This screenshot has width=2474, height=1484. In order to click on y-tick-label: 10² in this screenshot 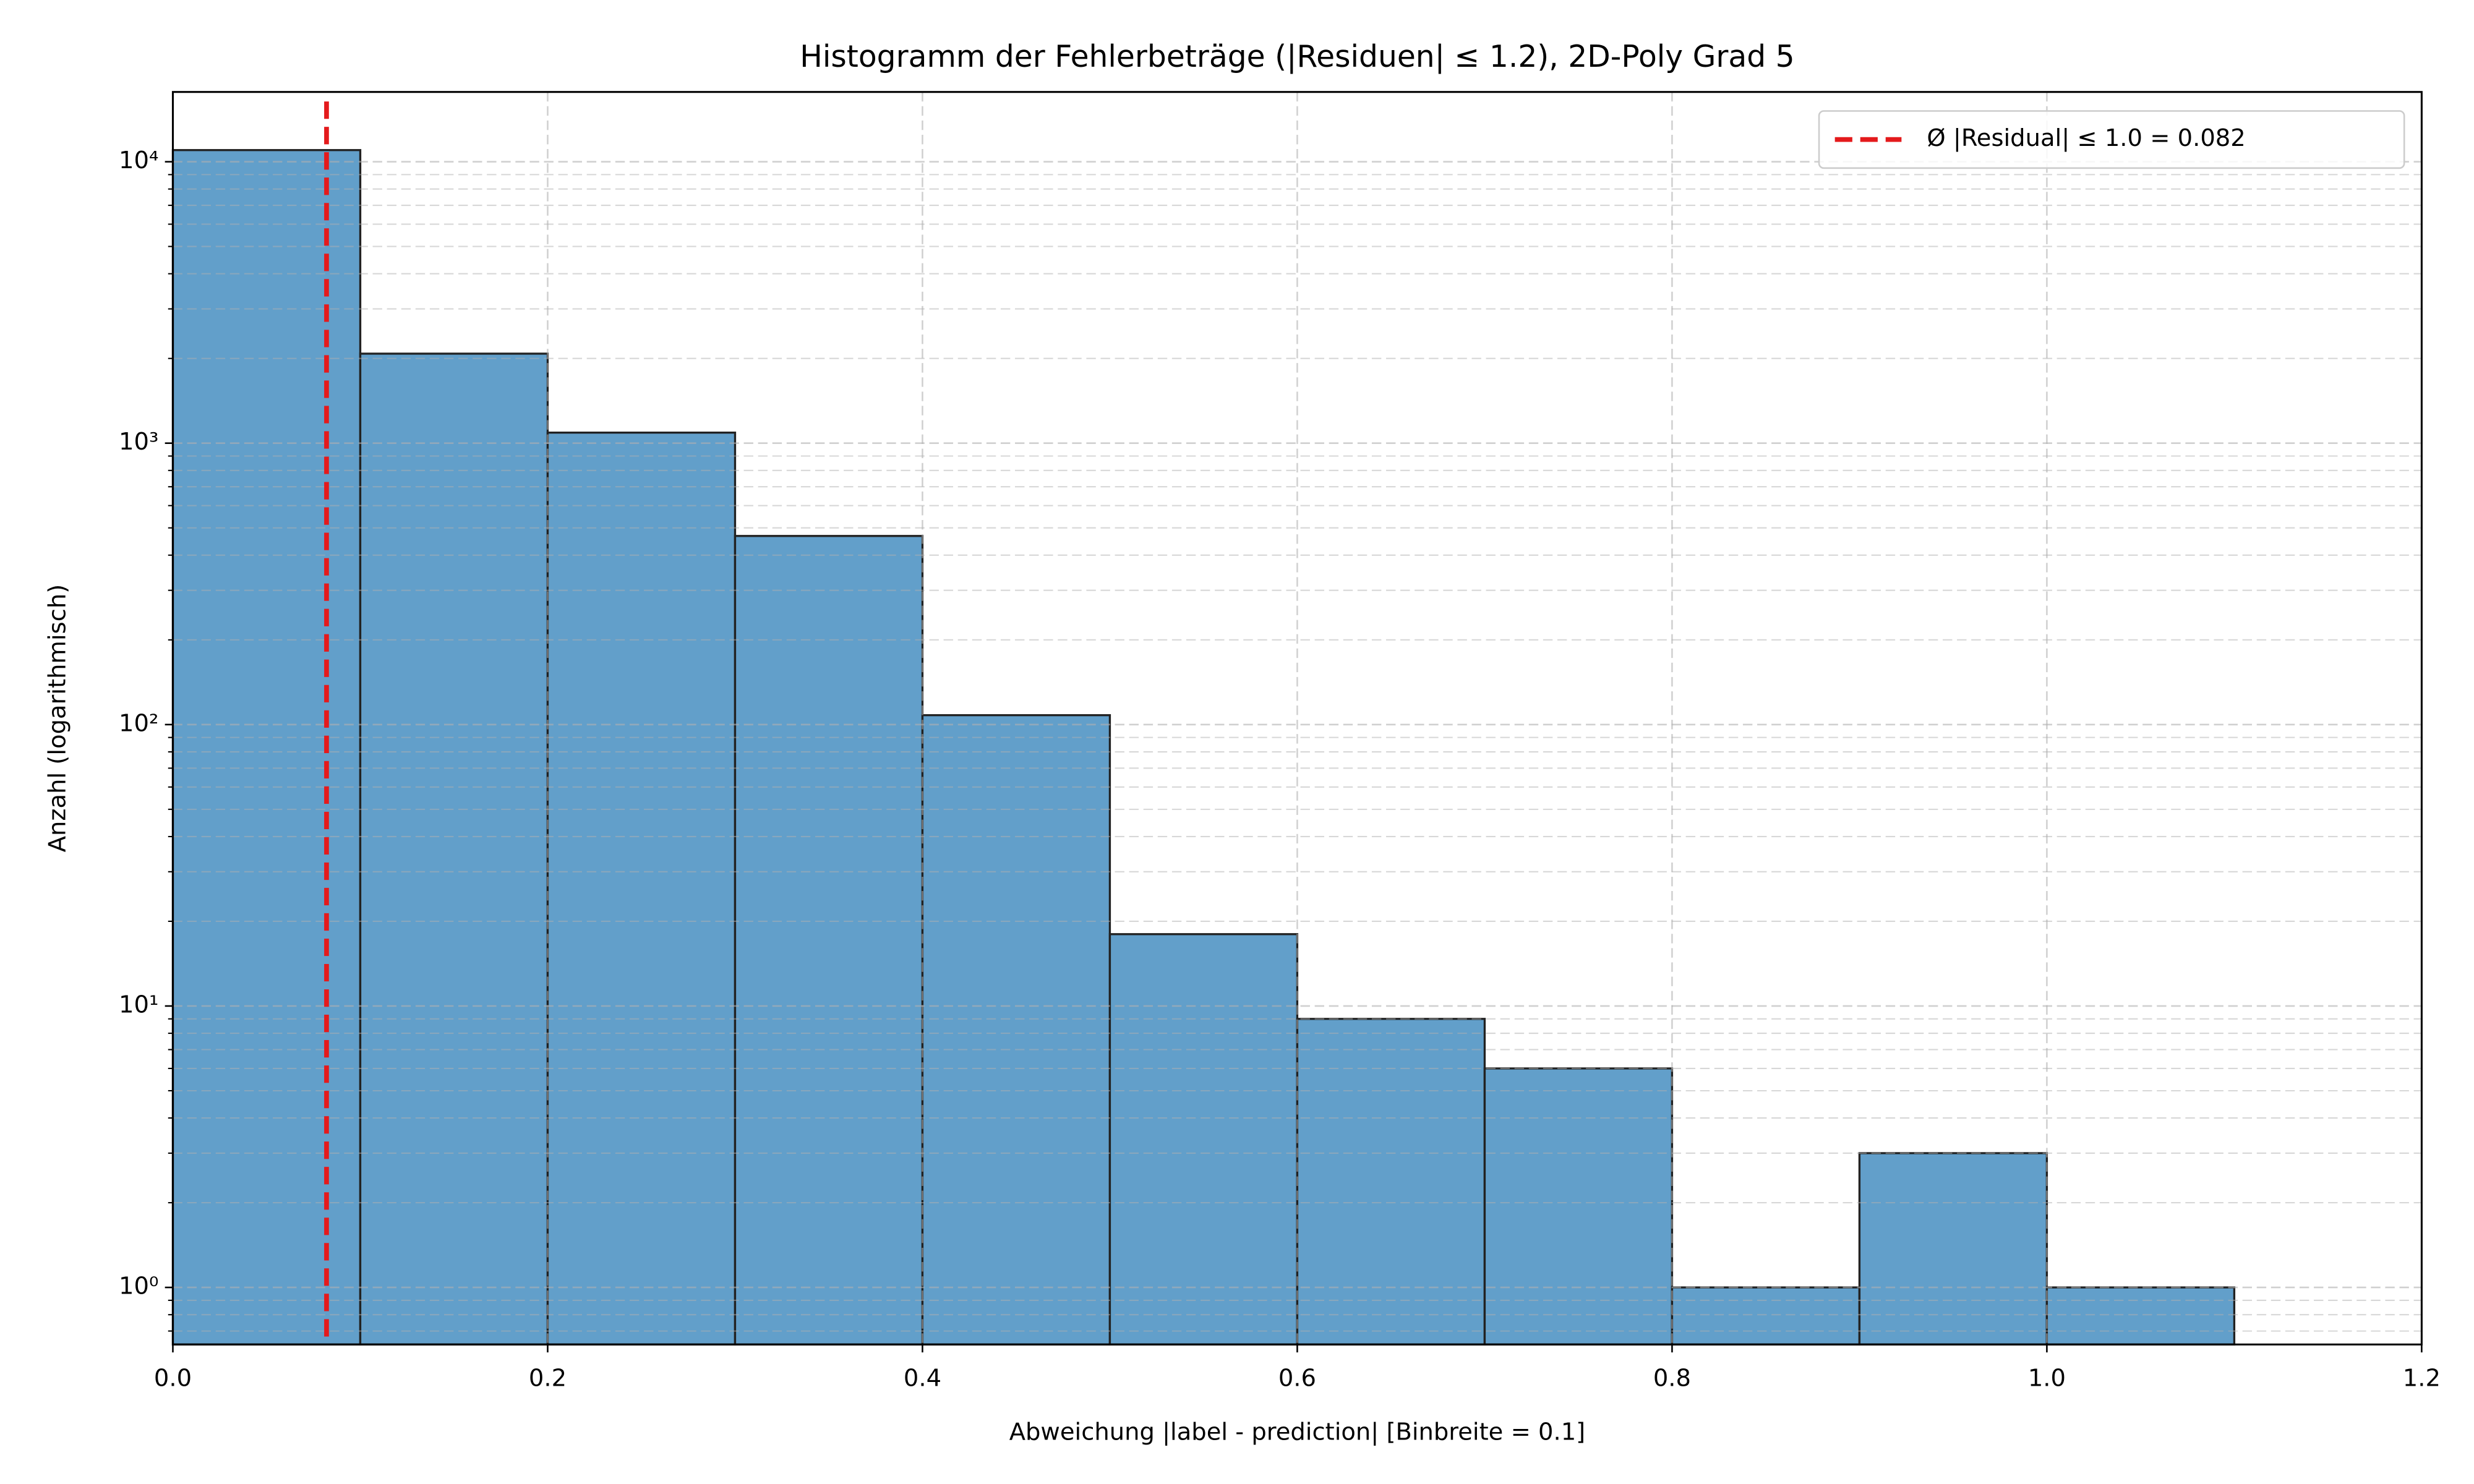, I will do `click(138, 723)`.